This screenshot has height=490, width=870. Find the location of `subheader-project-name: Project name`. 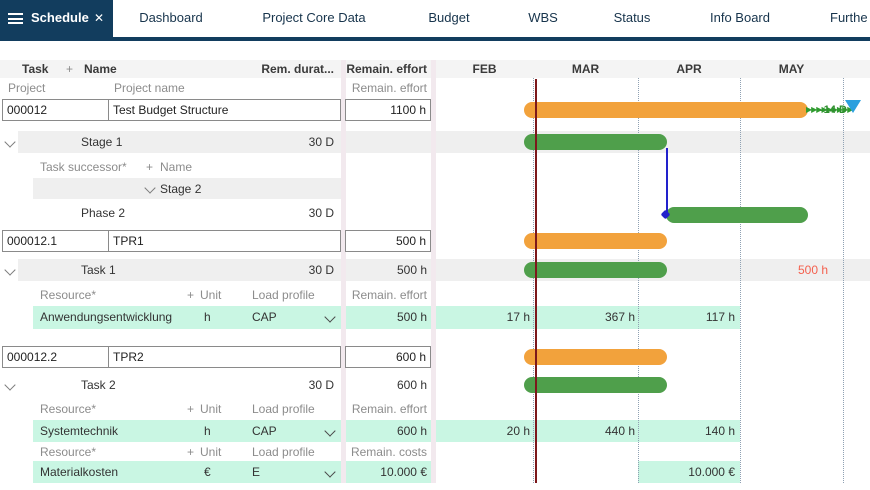

subheader-project-name: Project name is located at coordinates (149, 88).